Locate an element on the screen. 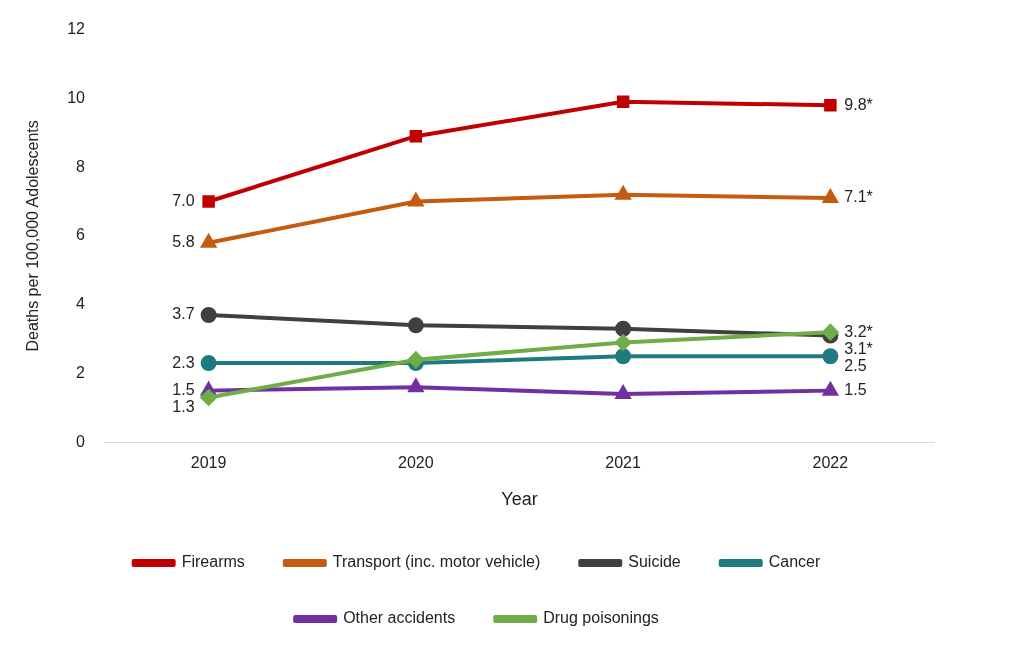 The image size is (1024, 647). x-tick-label: 2019 is located at coordinates (208, 463).